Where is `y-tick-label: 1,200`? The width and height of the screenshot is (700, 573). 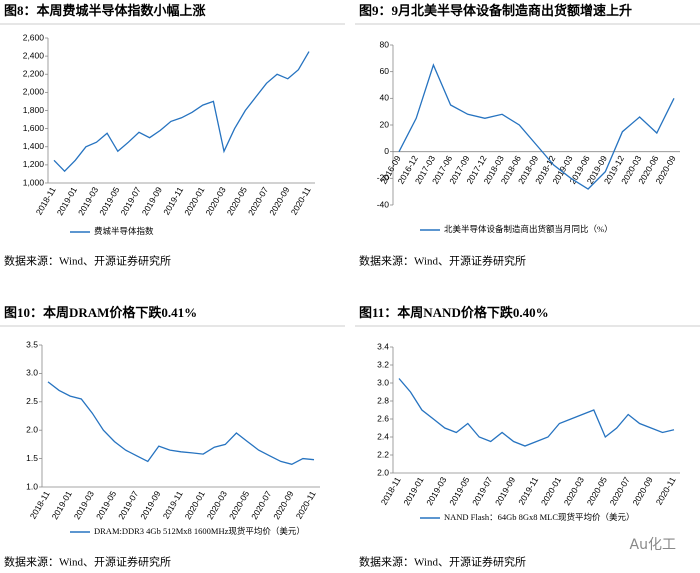
y-tick-label: 1,200 is located at coordinates (34, 164).